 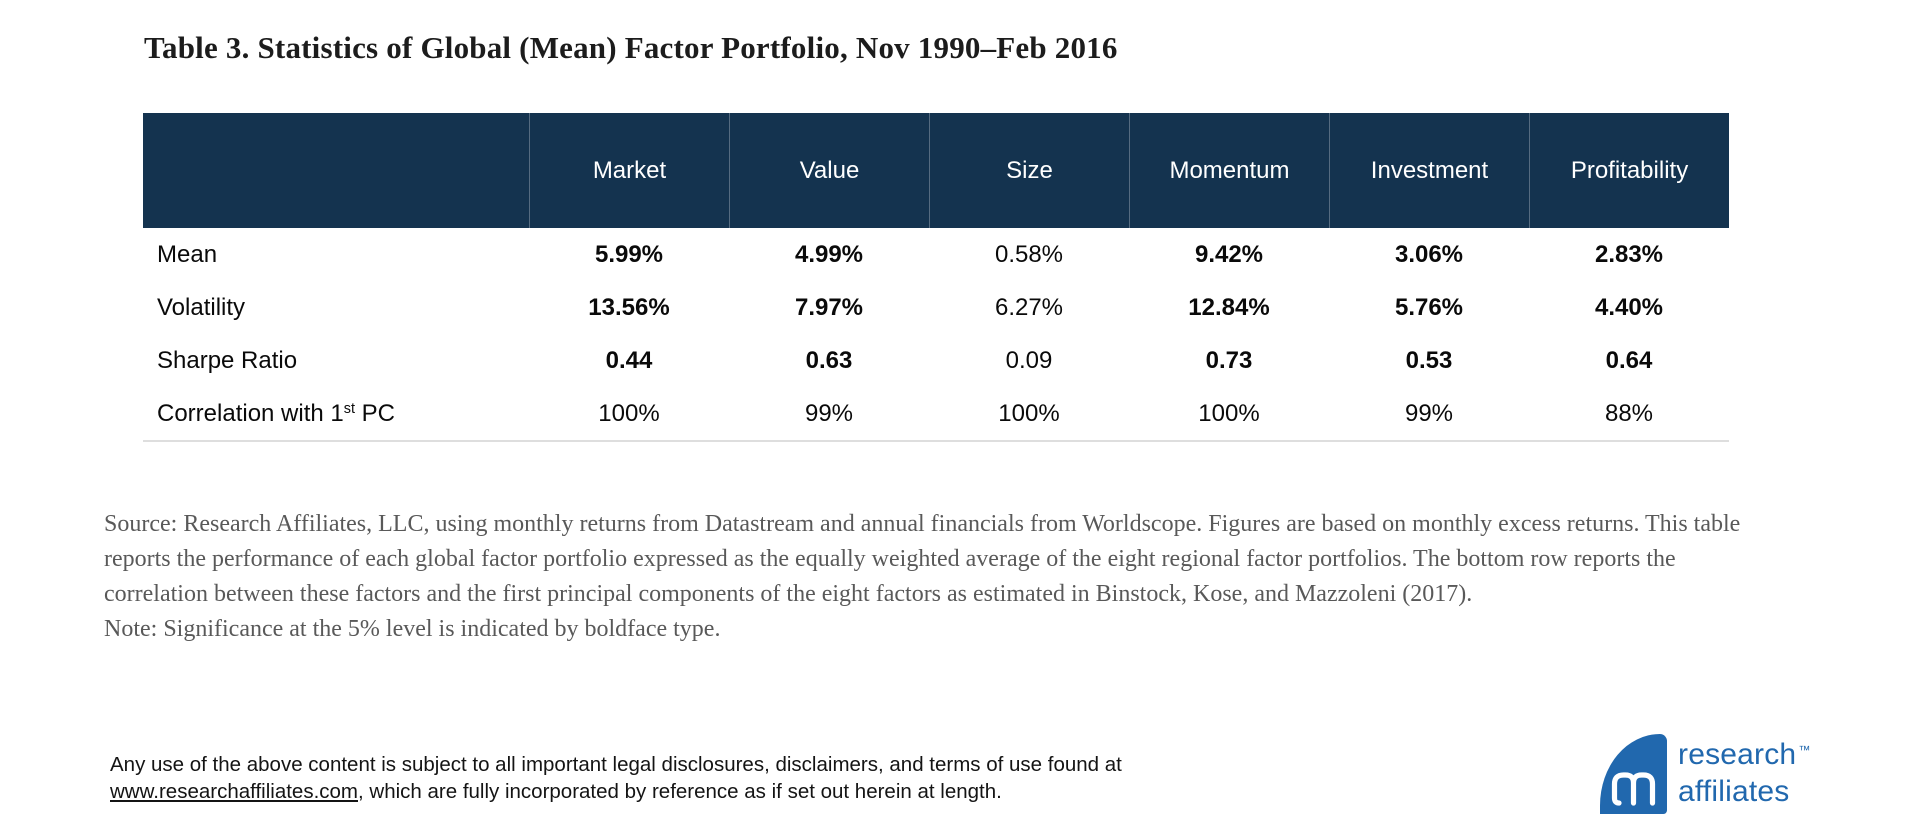 I want to click on table-row-mean: Mean 5.99% 4.99% 0.58% 9.42% 3.06% 2.83%, so click(x=936, y=254).